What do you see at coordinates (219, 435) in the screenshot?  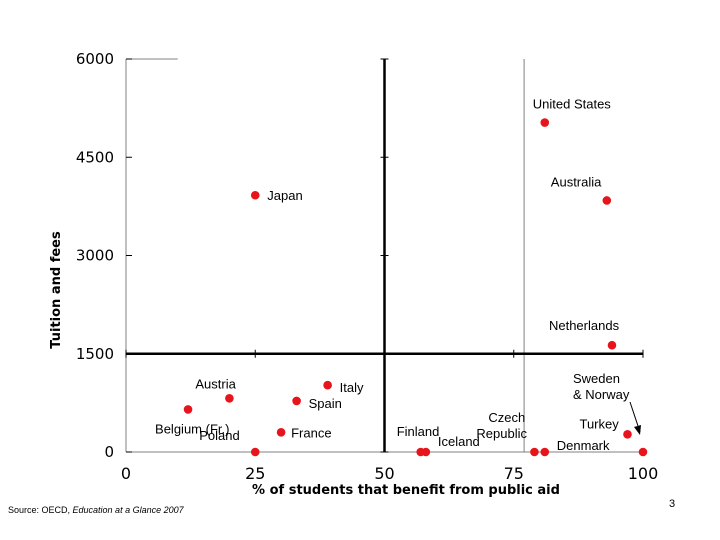 I see `point-label: Poland` at bounding box center [219, 435].